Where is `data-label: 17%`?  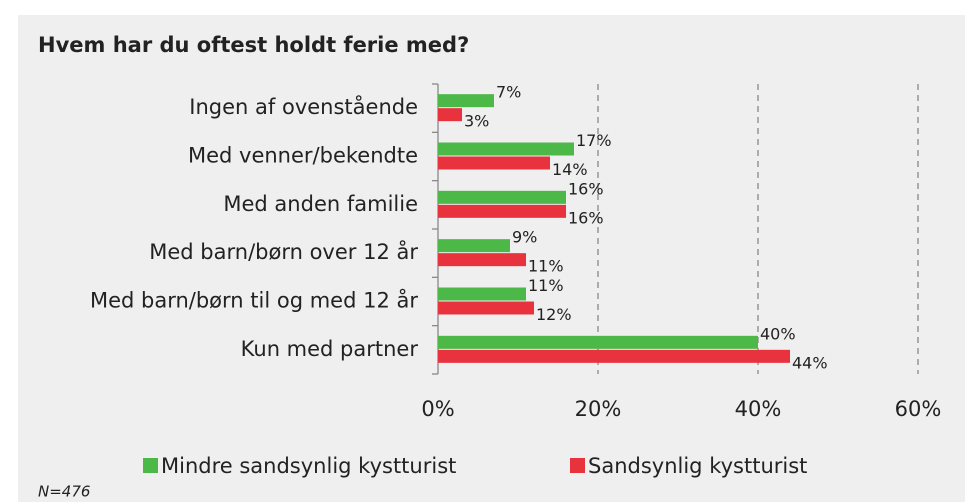
data-label: 17% is located at coordinates (594, 140).